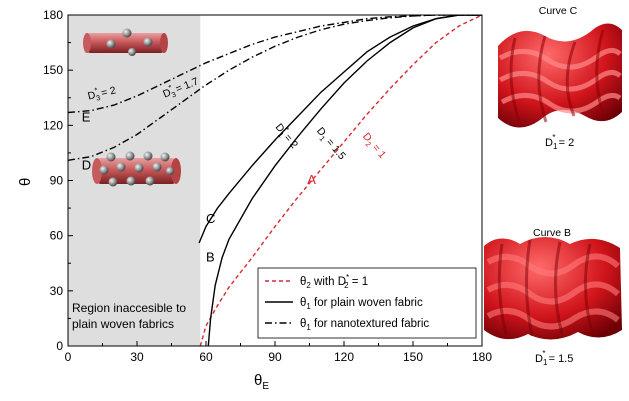 Image resolution: width=629 pixels, height=401 pixels. What do you see at coordinates (374, 147) in the screenshot?
I see `curve-annotation-5: D2 = 1` at bounding box center [374, 147].